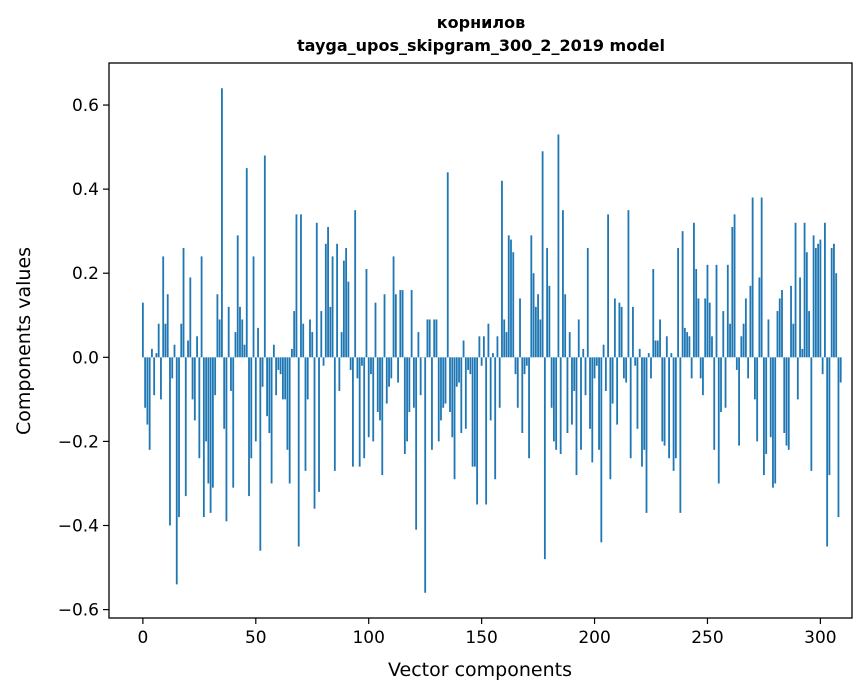  What do you see at coordinates (481, 638) in the screenshot?
I see `x-tick-label: 150` at bounding box center [481, 638].